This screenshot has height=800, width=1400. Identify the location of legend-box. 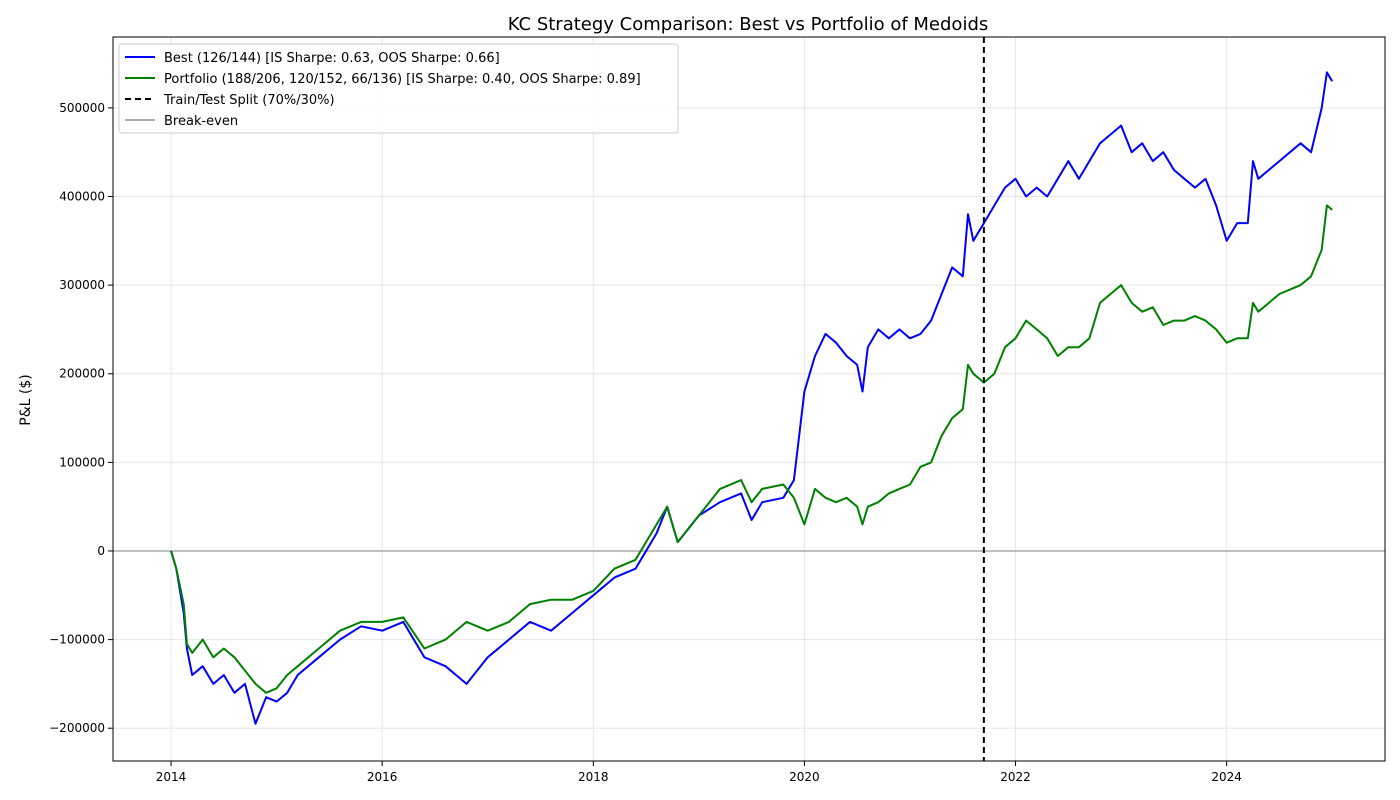
(398, 88).